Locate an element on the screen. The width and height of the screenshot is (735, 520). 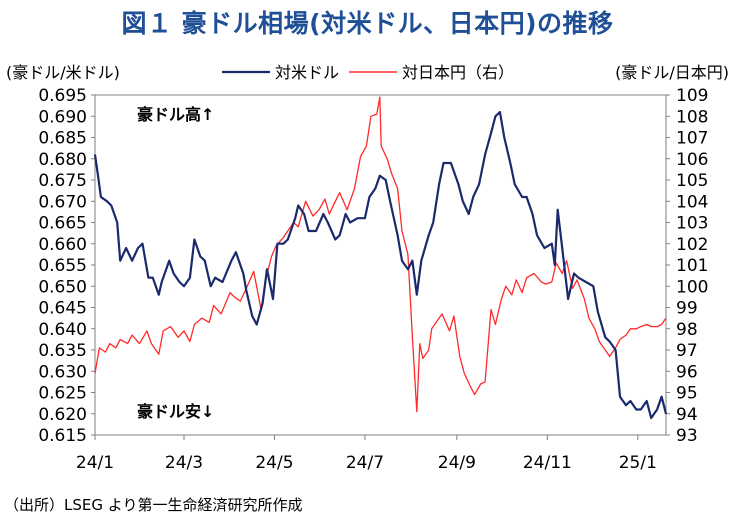
right-tick-label: 106 is located at coordinates (692, 160).